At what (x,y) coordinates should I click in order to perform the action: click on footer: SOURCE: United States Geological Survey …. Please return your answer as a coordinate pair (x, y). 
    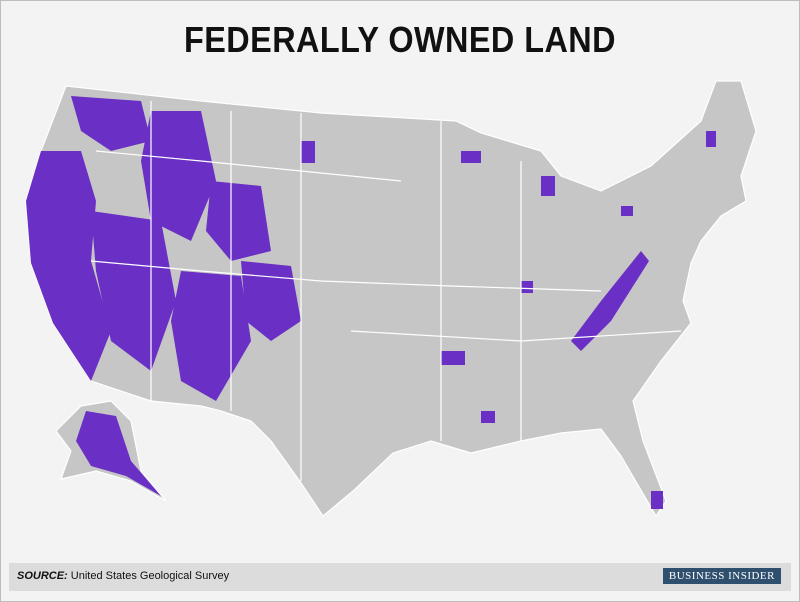
    Looking at the image, I should click on (400, 577).